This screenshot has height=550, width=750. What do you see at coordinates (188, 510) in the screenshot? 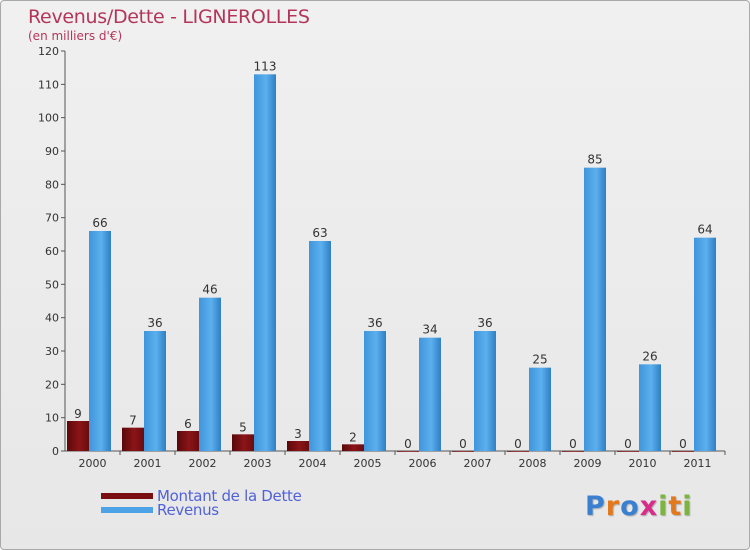
I see `legend-label-revenus: Revenus` at bounding box center [188, 510].